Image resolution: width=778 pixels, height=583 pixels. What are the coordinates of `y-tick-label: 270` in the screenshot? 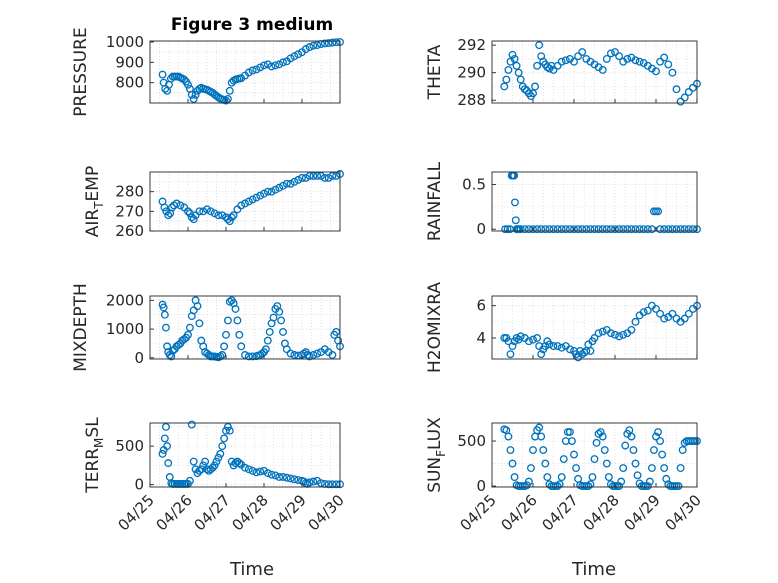 It's located at (129, 211).